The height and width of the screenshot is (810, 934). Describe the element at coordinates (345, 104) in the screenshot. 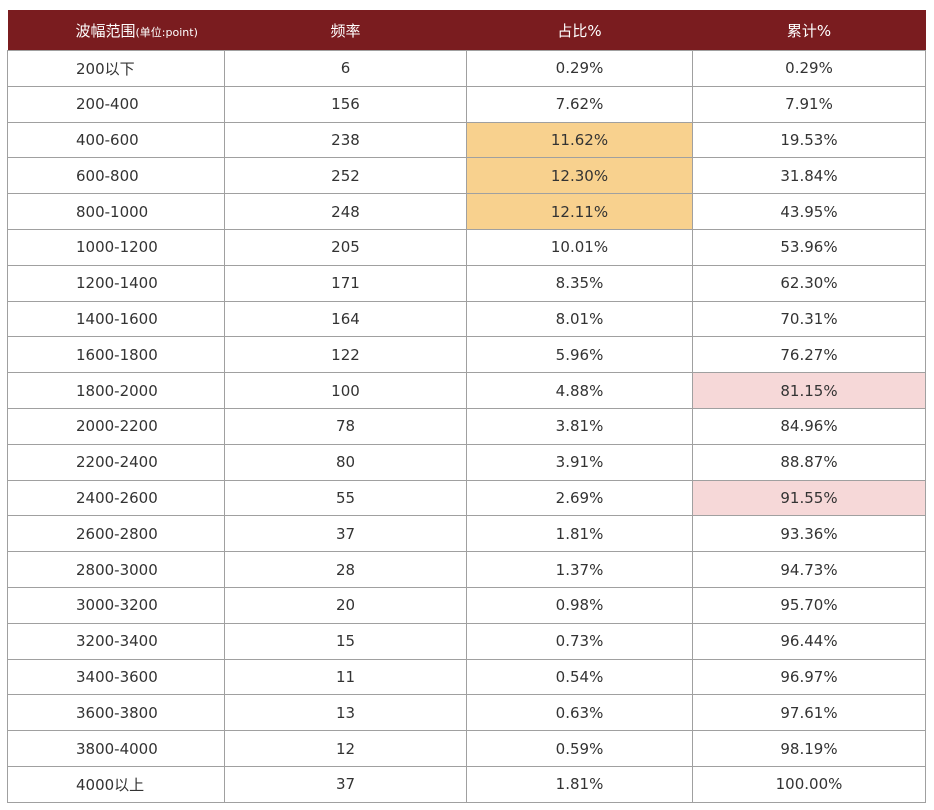

I see `frequency-cell: 156` at that location.